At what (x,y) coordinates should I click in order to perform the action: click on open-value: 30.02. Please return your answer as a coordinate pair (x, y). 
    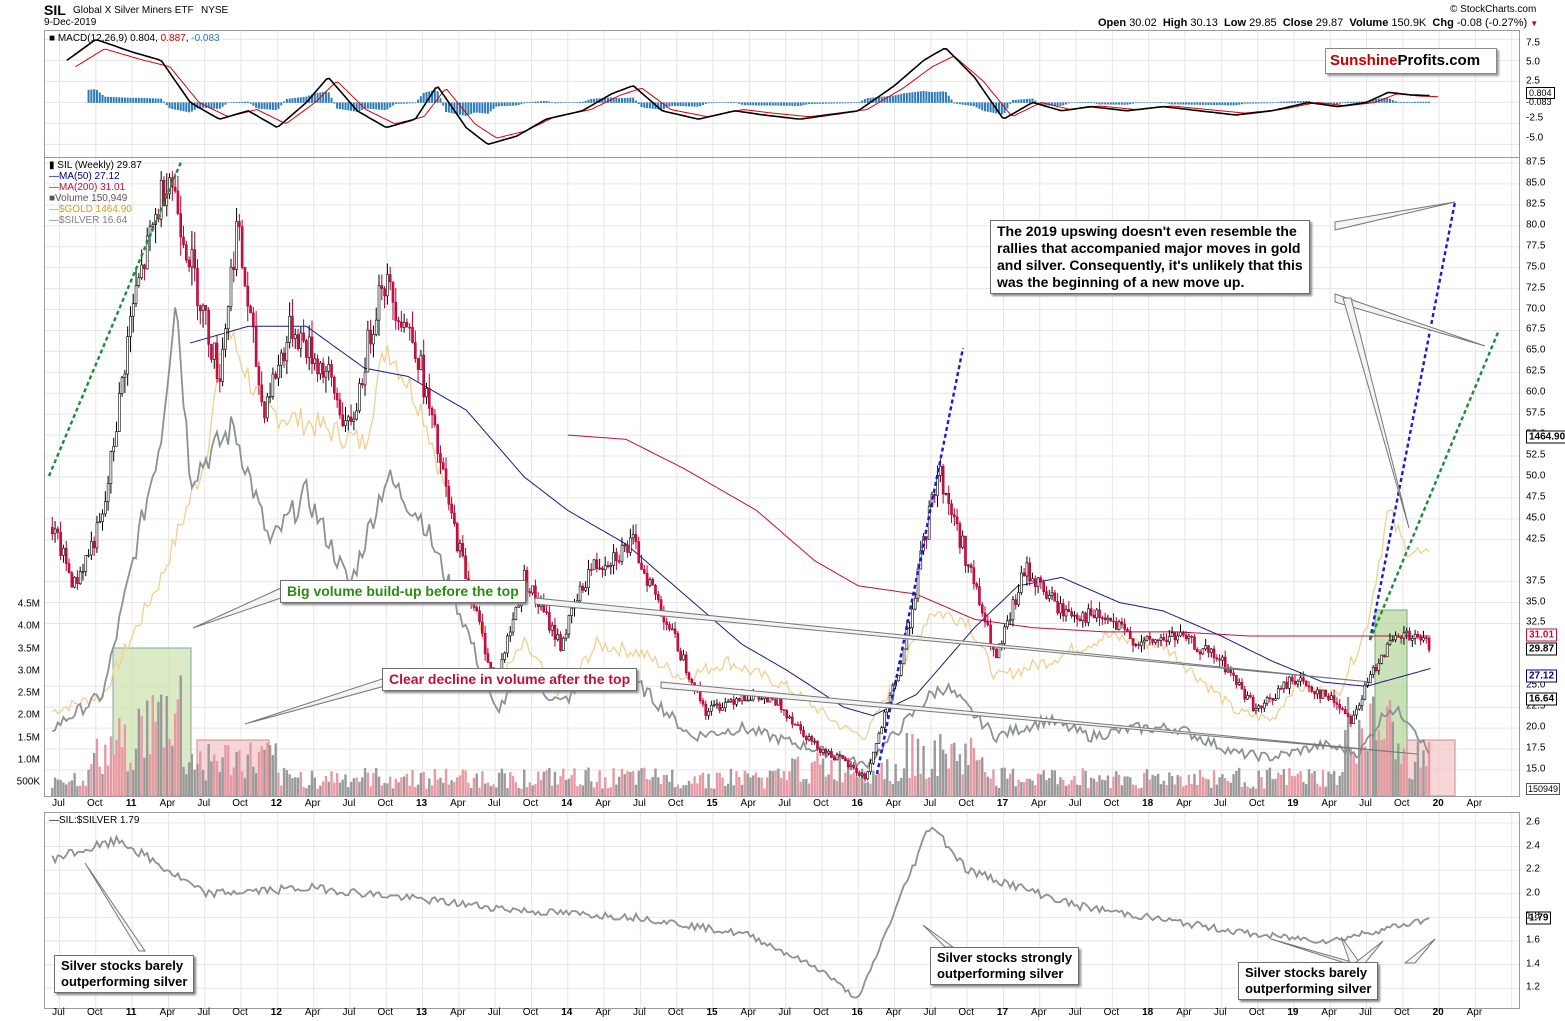
    Looking at the image, I should click on (1143, 23).